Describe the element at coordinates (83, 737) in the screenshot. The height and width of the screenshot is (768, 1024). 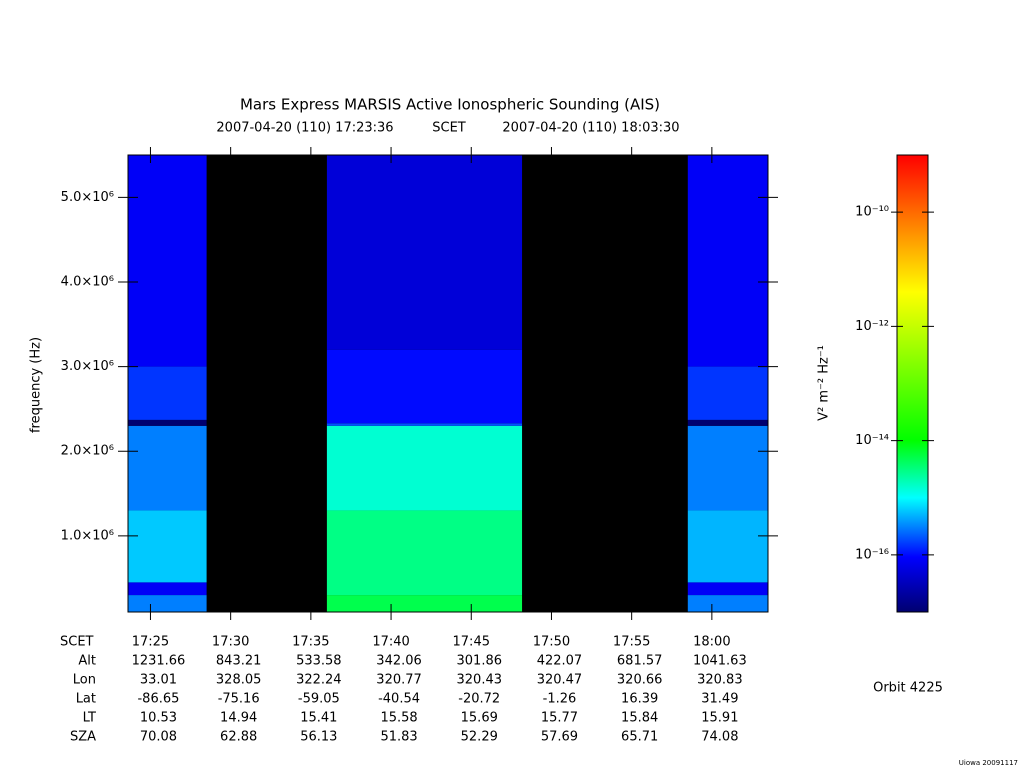
I see `ephemeris-label: SZA` at that location.